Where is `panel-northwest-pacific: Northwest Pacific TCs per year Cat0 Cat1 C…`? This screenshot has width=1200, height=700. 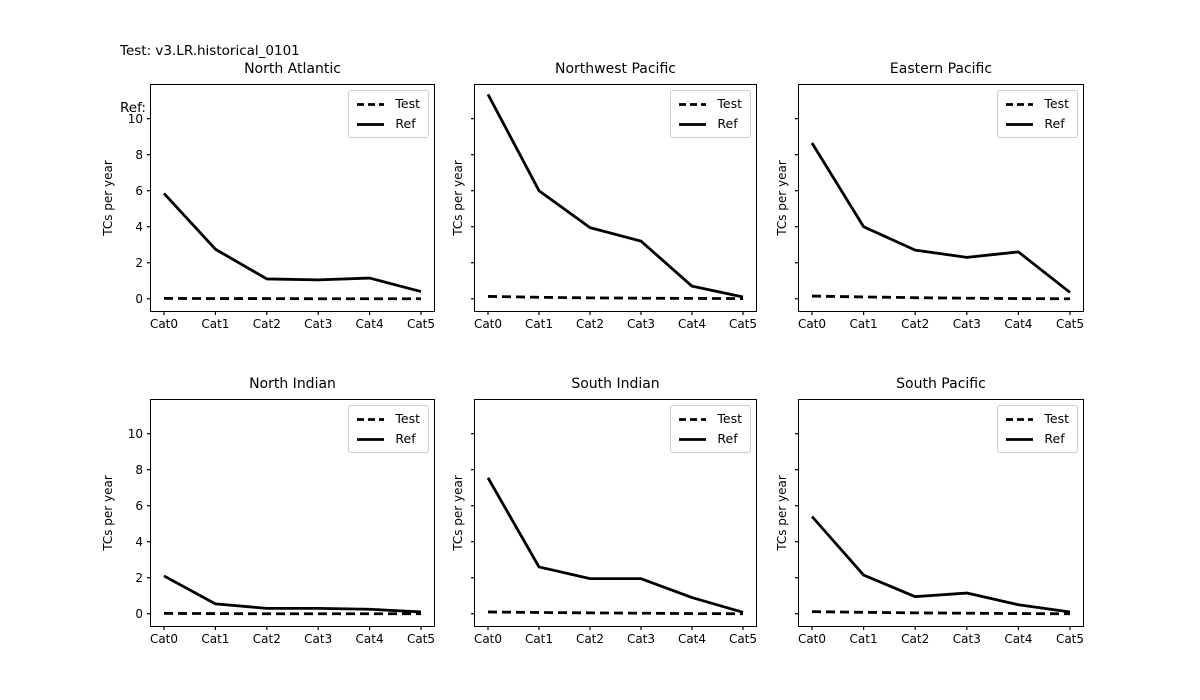 panel-northwest-pacific: Northwest Pacific TCs per year Cat0 Cat1 C… is located at coordinates (604, 196).